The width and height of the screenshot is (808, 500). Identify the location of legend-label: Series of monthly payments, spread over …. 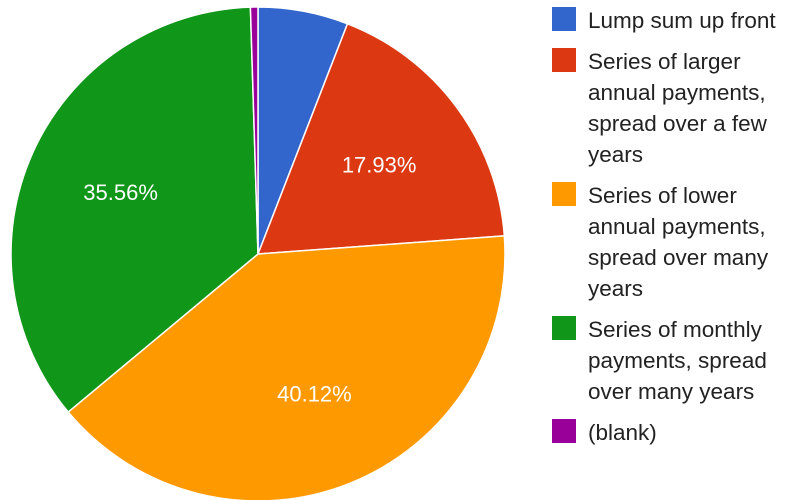
(677, 360).